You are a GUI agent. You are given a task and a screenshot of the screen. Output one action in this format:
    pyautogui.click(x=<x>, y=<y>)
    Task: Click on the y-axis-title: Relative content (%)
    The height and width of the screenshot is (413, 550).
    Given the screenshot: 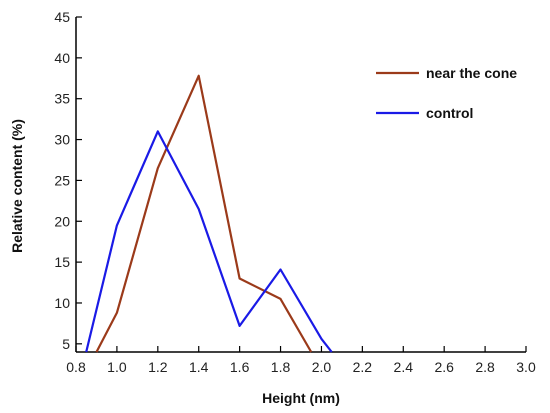 What is the action you would take?
    pyautogui.click(x=17, y=186)
    